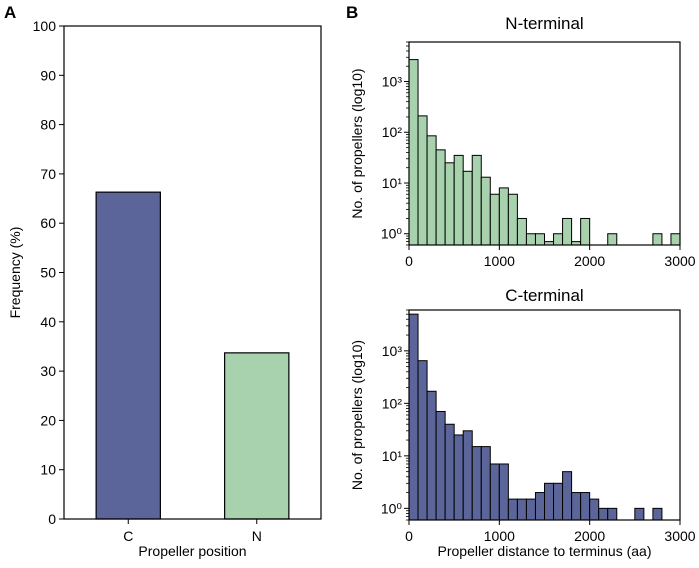 The width and height of the screenshot is (699, 568). Describe the element at coordinates (48, 223) in the screenshot. I see `y-tick-label: 60` at that location.